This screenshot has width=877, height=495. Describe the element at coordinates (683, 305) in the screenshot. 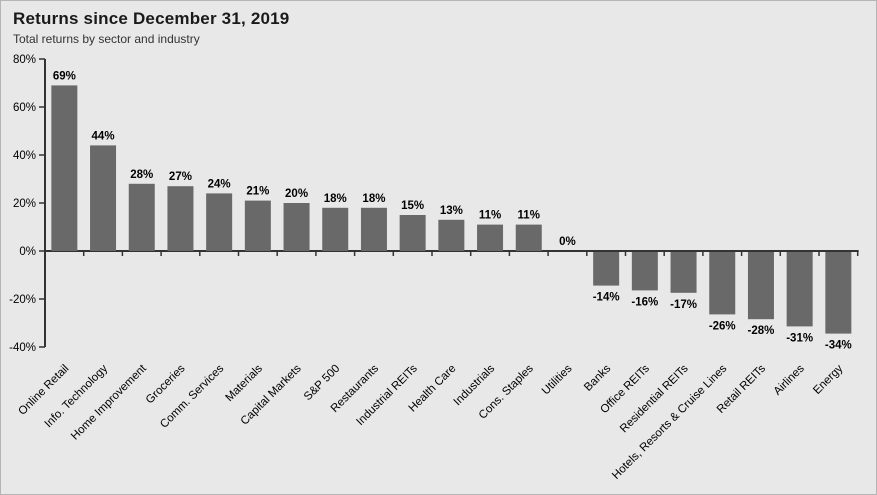

I see `bar-value-label: -17%` at that location.